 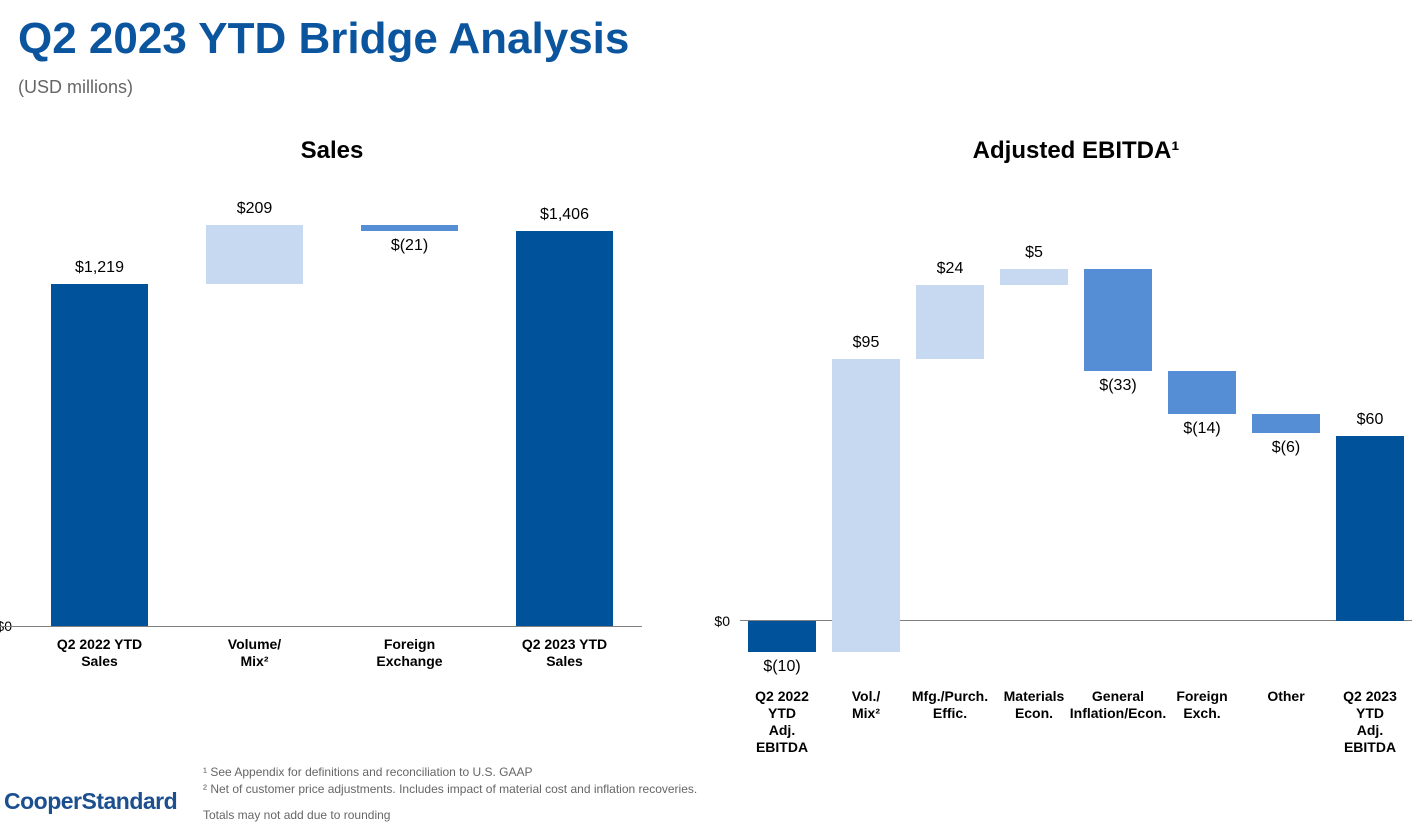 What do you see at coordinates (1370, 419) in the screenshot?
I see `data-label: $60` at bounding box center [1370, 419].